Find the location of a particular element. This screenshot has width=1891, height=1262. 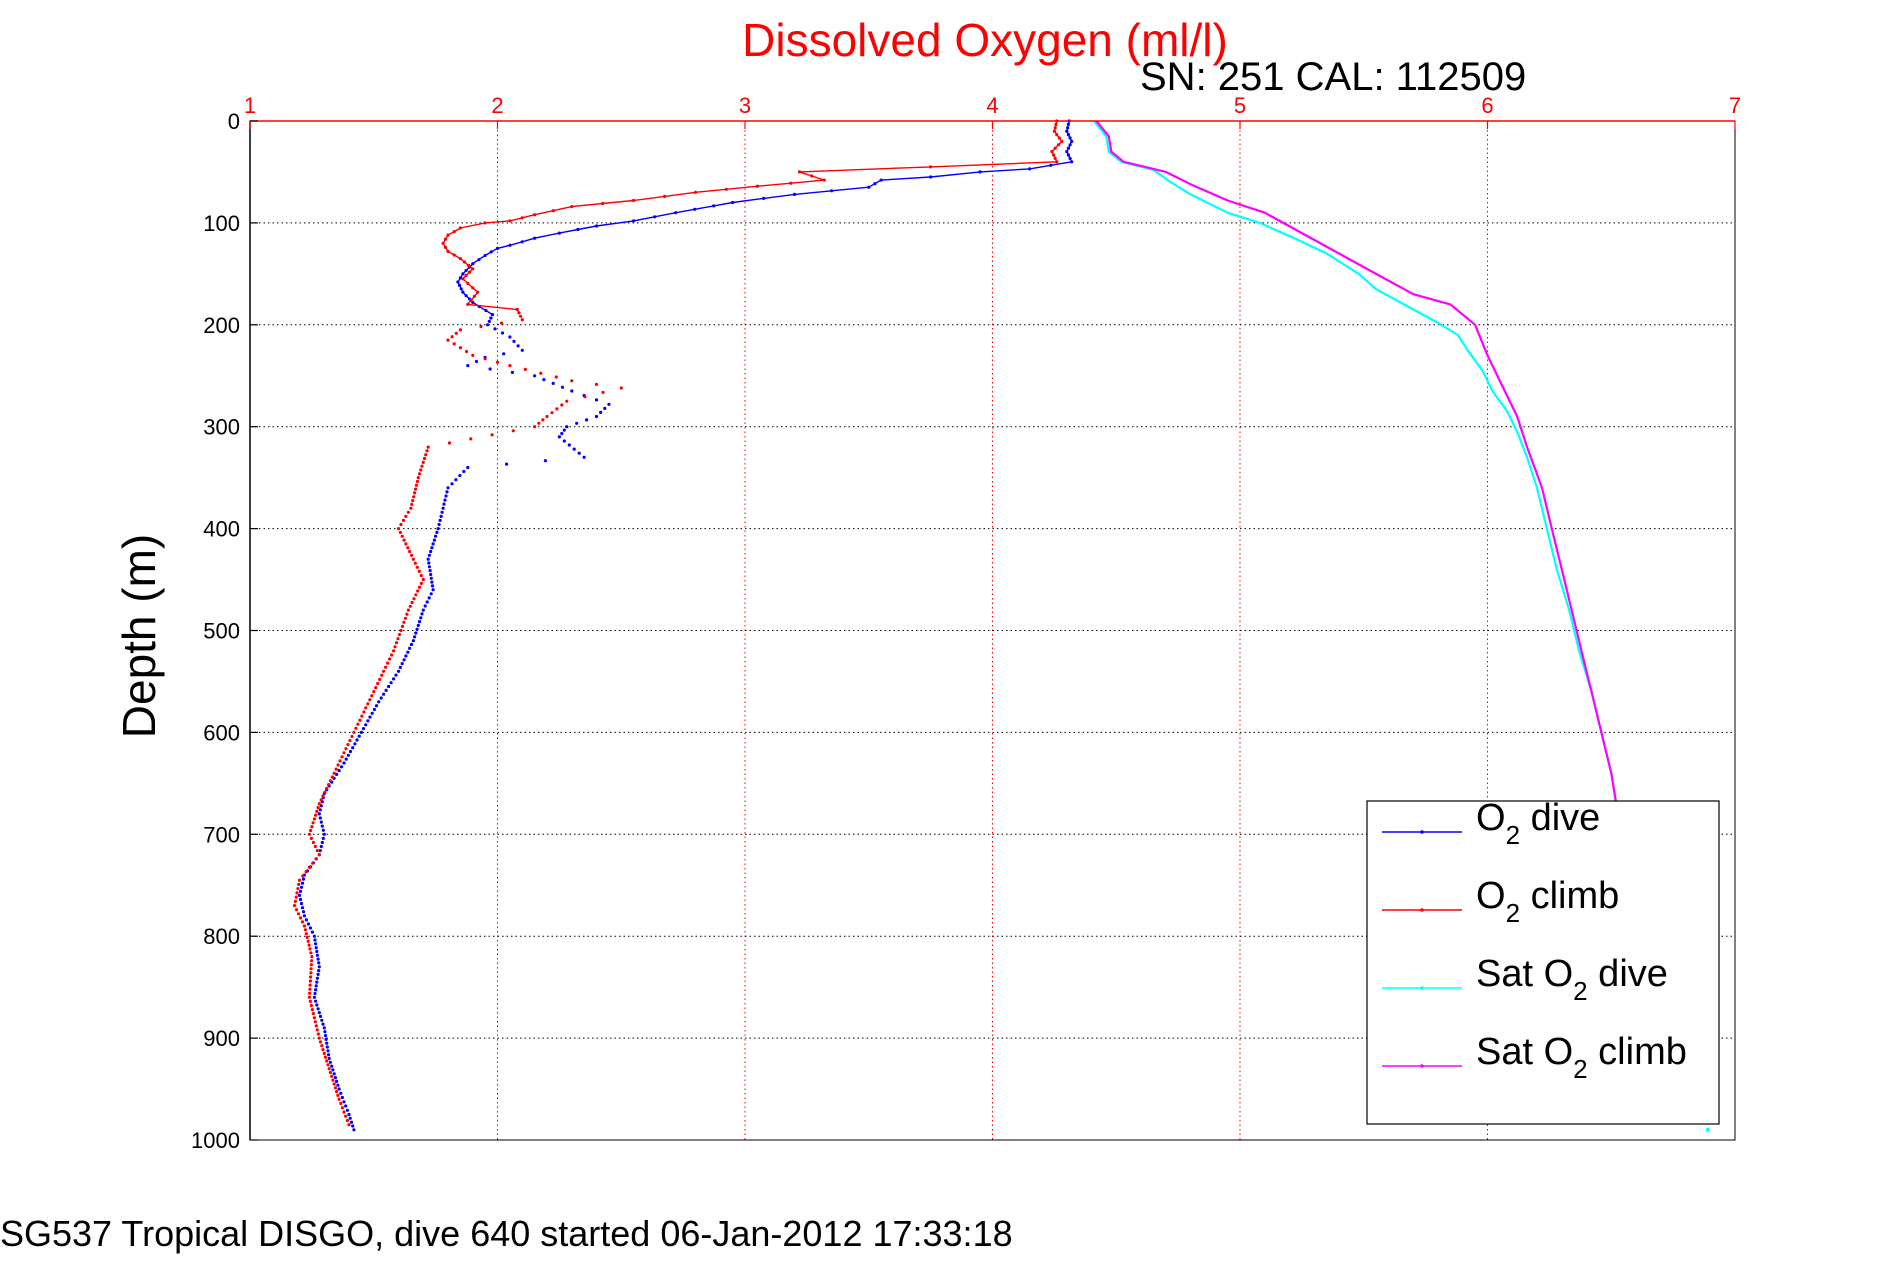

series-sat-o2-climb is located at coordinates (1356, 462).